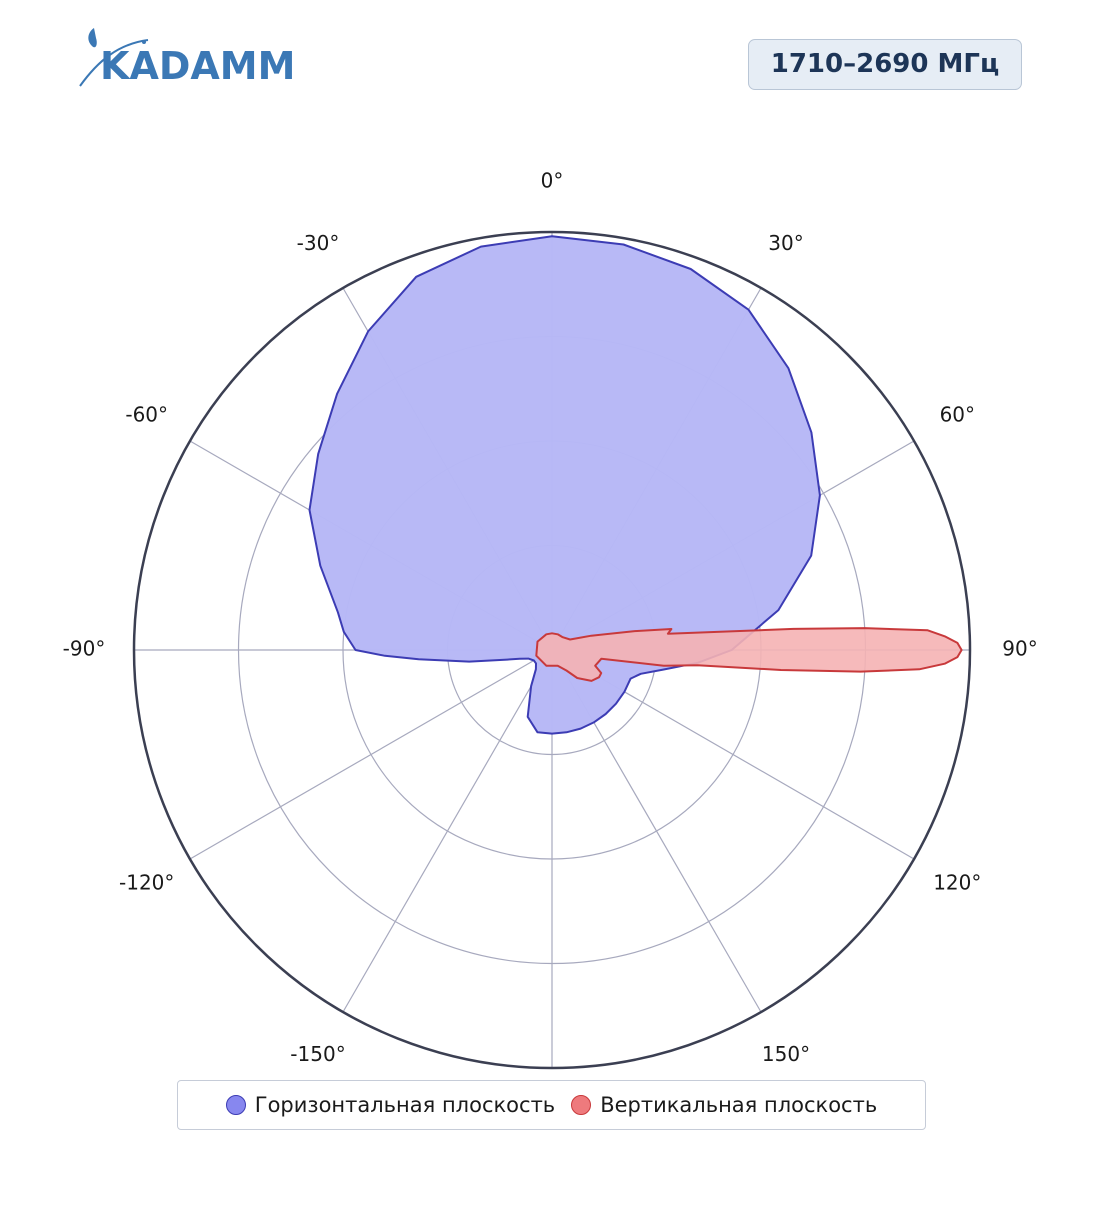  What do you see at coordinates (235, 1105) in the screenshot?
I see `legend-swatch-horizontal` at bounding box center [235, 1105].